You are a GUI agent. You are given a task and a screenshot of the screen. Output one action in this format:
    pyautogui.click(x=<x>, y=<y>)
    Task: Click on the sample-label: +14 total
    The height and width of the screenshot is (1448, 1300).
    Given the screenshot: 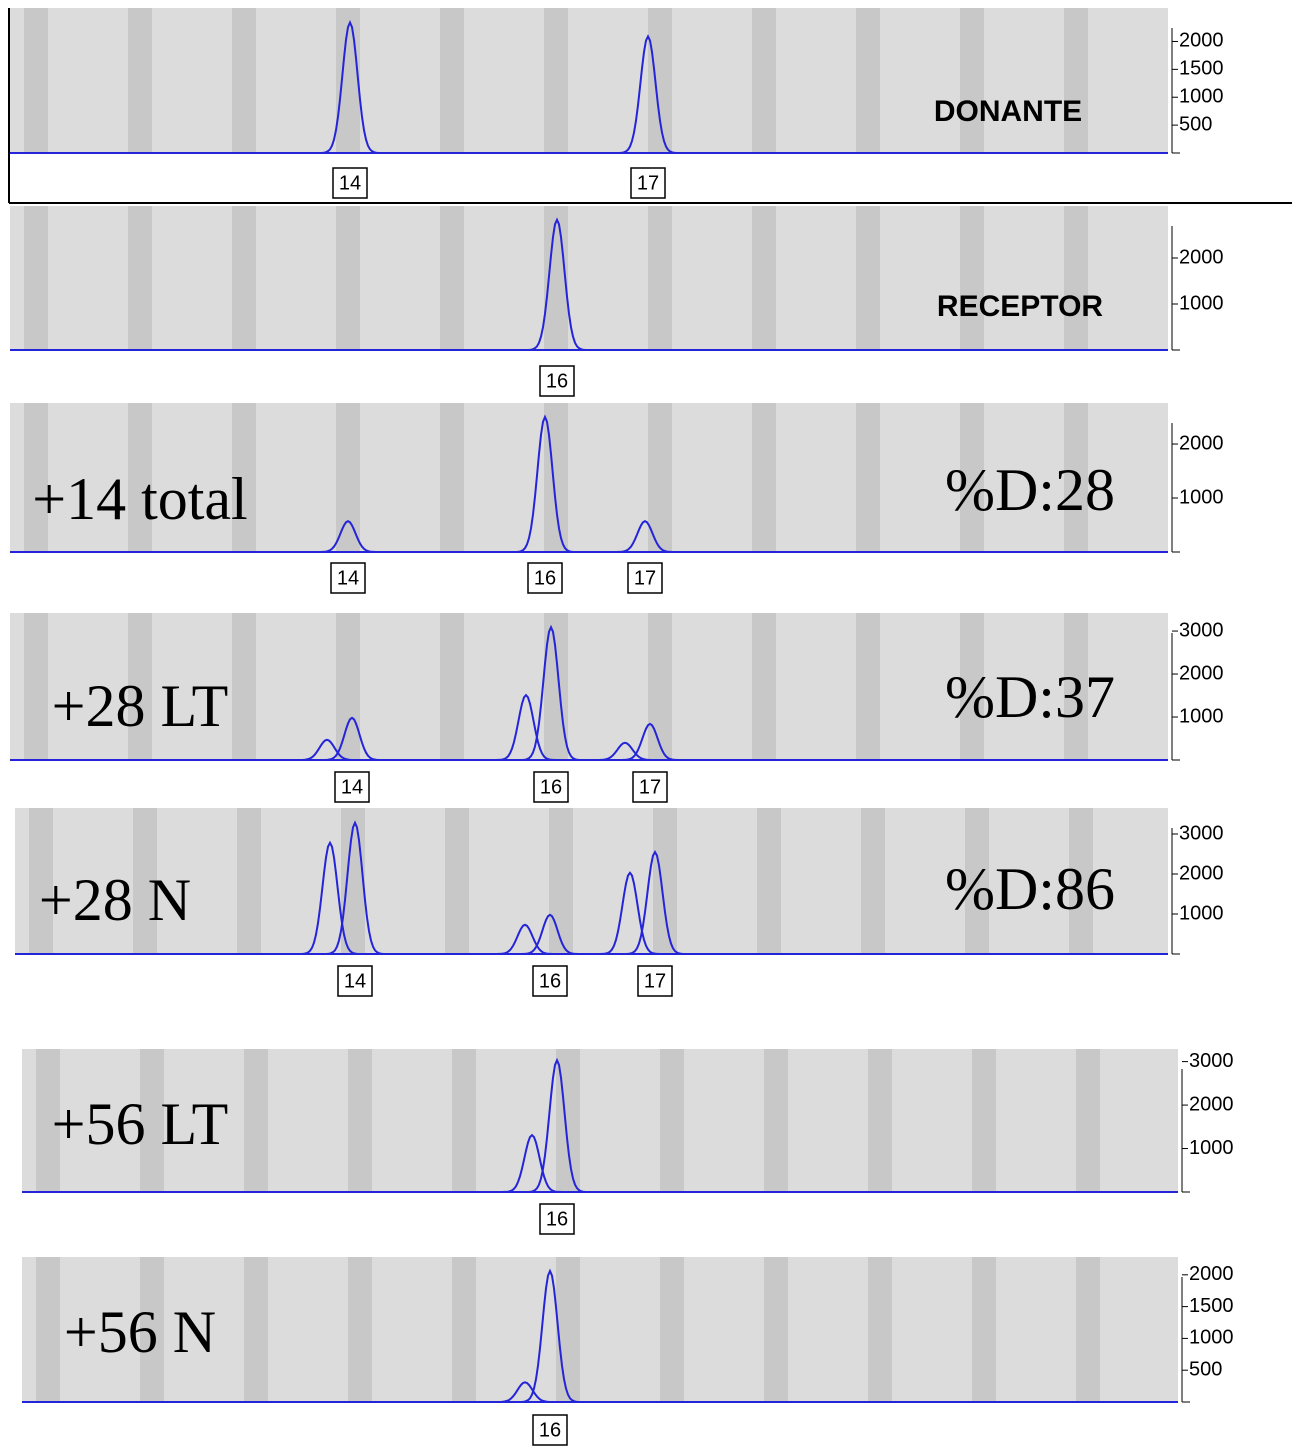 What is the action you would take?
    pyautogui.click(x=139, y=499)
    